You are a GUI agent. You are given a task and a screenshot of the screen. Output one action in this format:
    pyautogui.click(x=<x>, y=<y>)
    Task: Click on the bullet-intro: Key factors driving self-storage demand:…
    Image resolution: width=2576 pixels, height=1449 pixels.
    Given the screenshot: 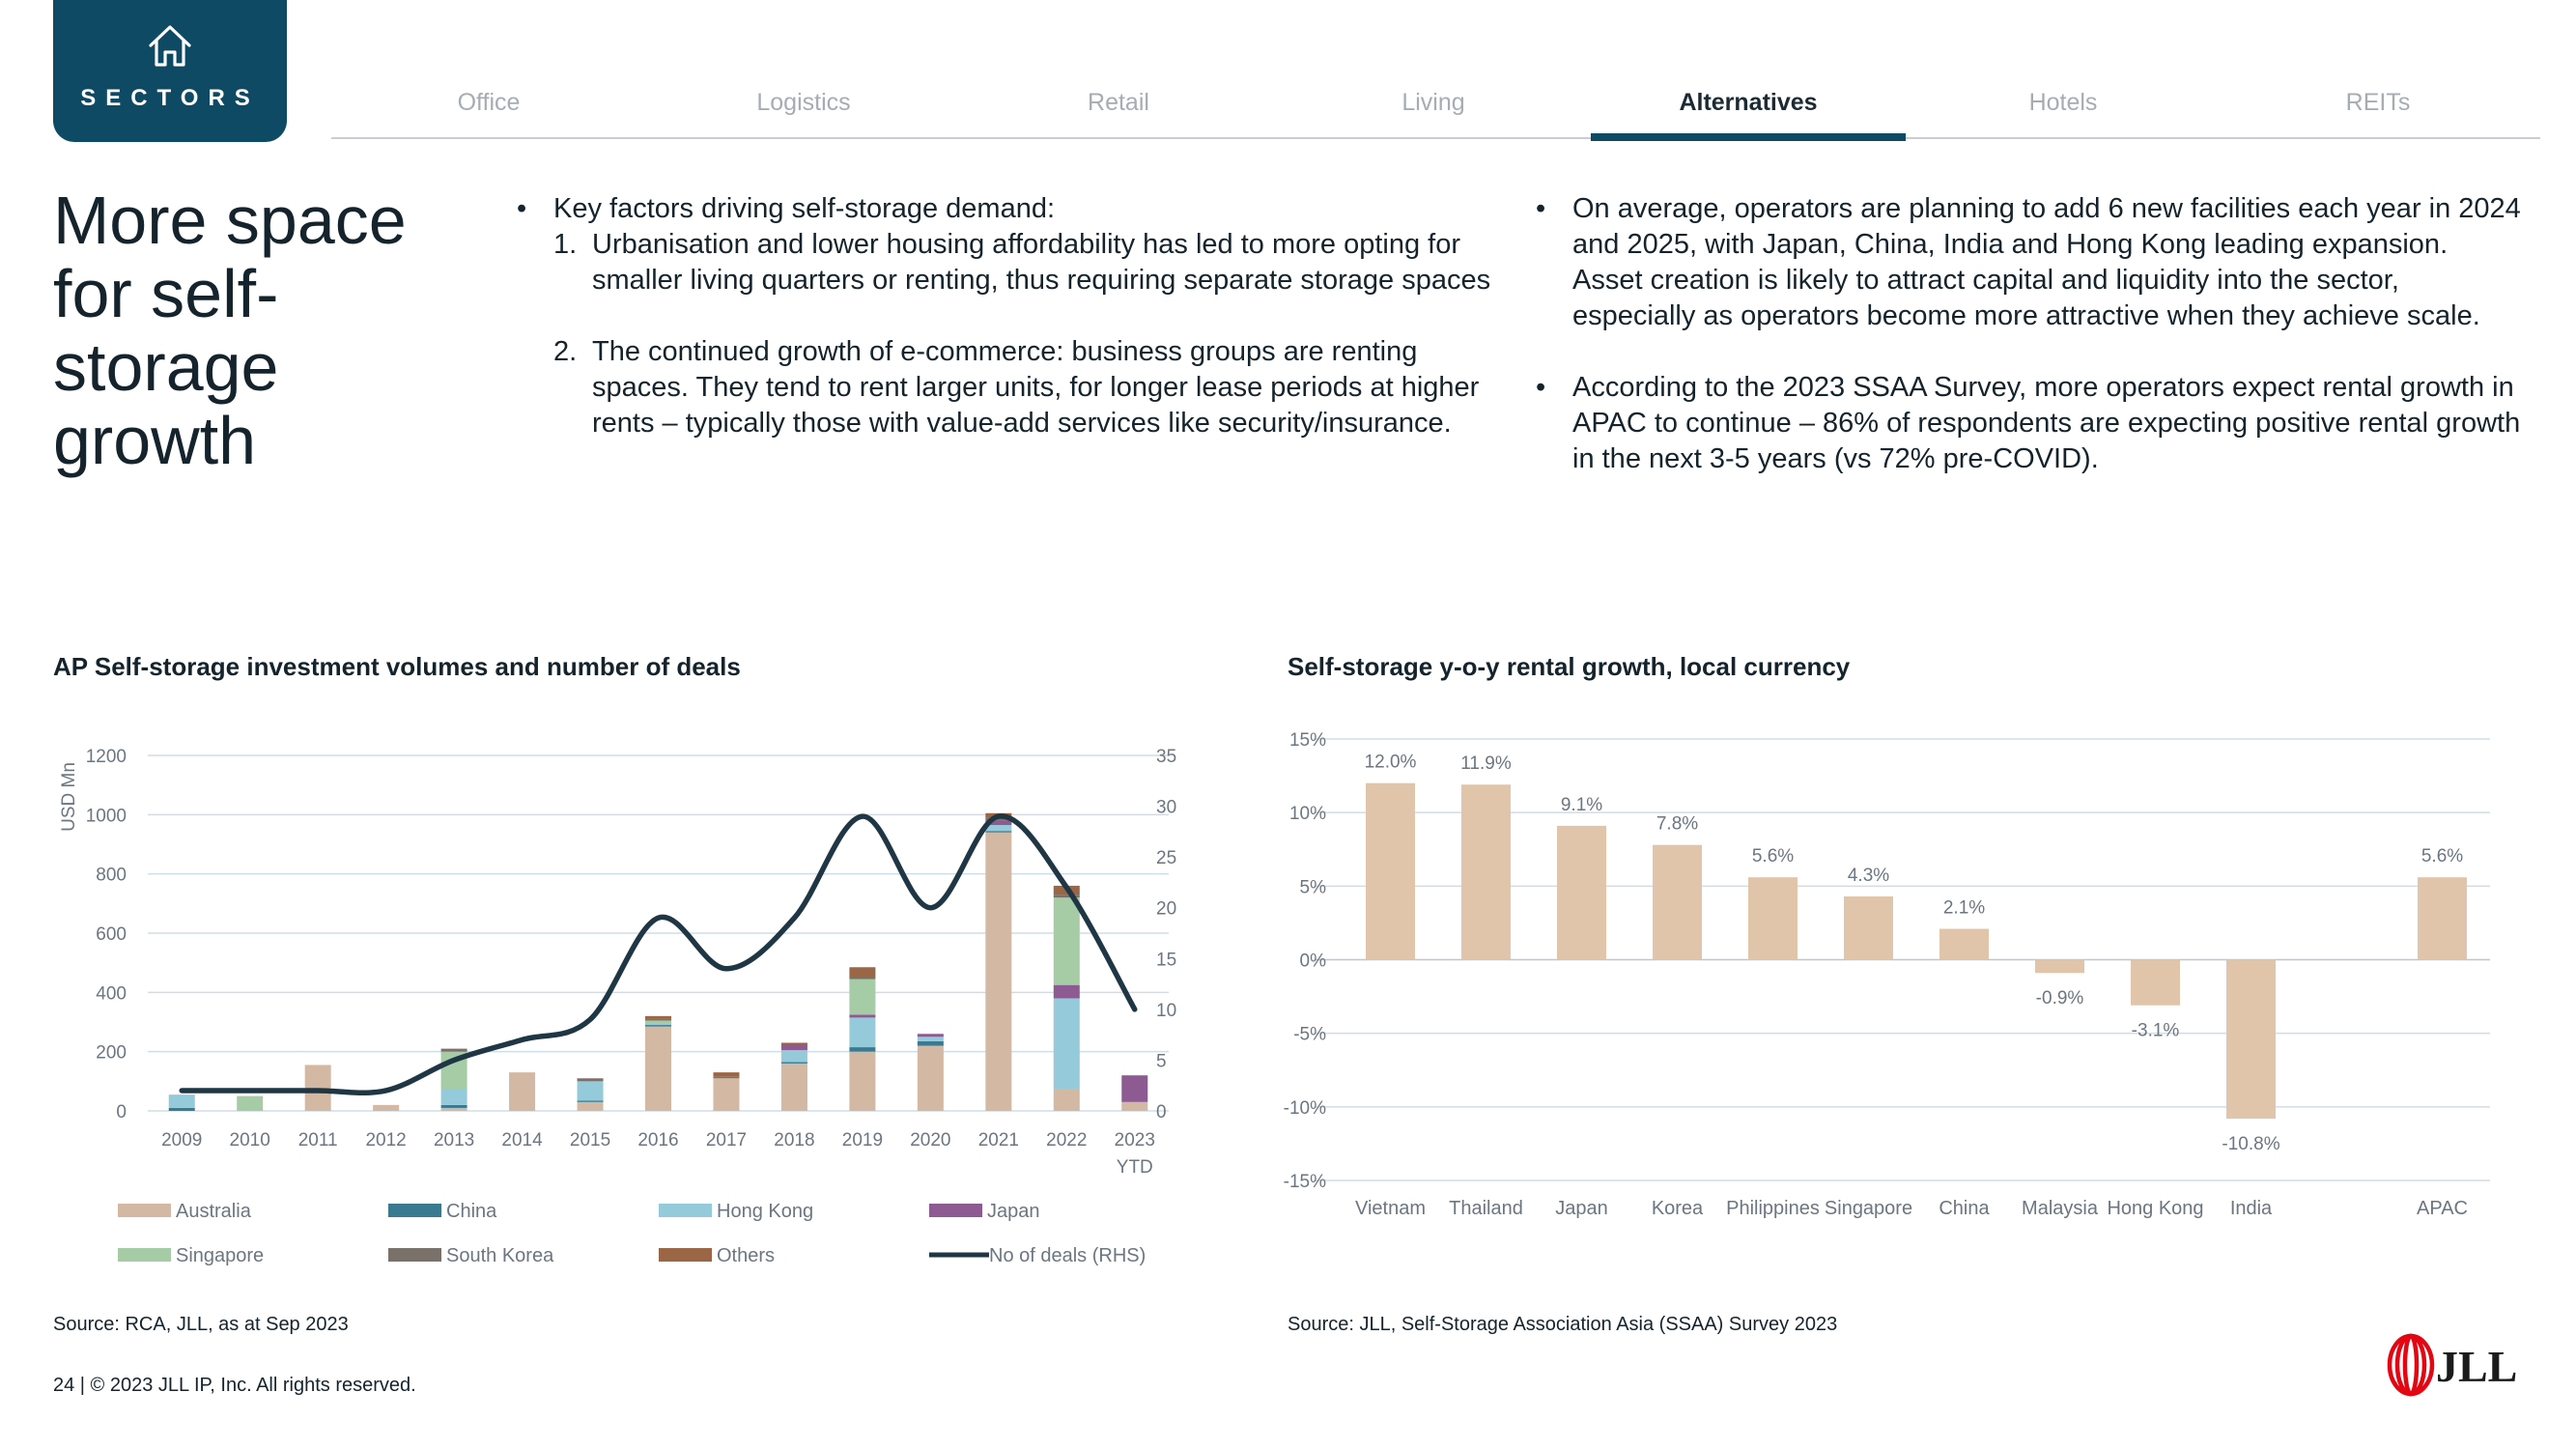 What is the action you would take?
    pyautogui.click(x=1014, y=316)
    